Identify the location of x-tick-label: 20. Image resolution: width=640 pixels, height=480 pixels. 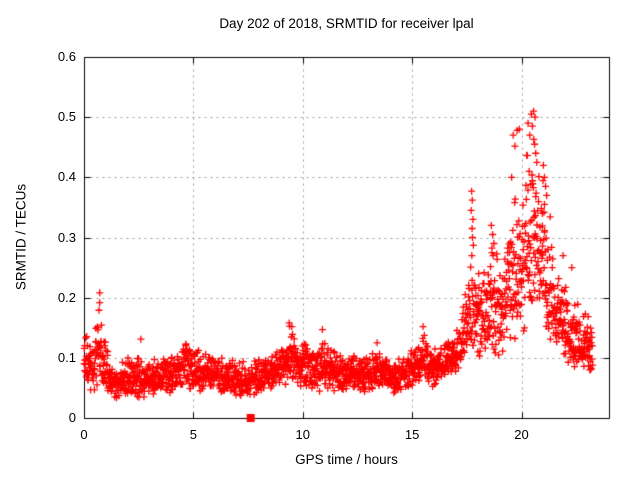
(521, 434).